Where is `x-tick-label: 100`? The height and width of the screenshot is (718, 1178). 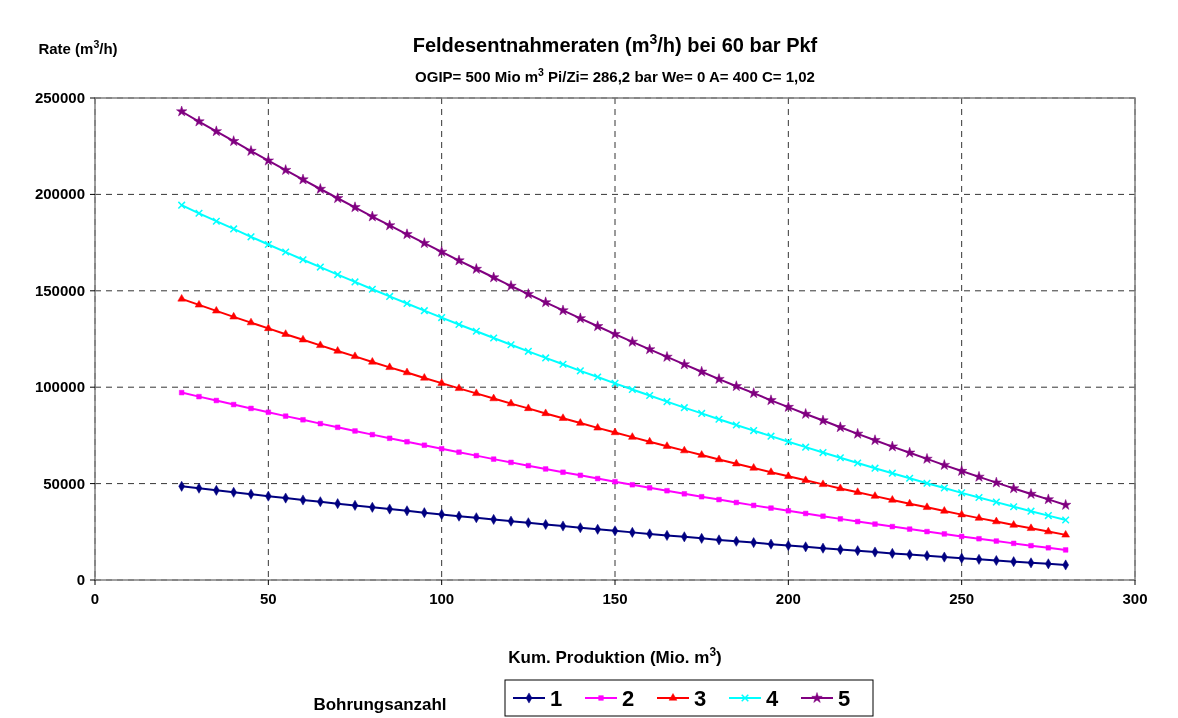 x-tick-label: 100 is located at coordinates (442, 598).